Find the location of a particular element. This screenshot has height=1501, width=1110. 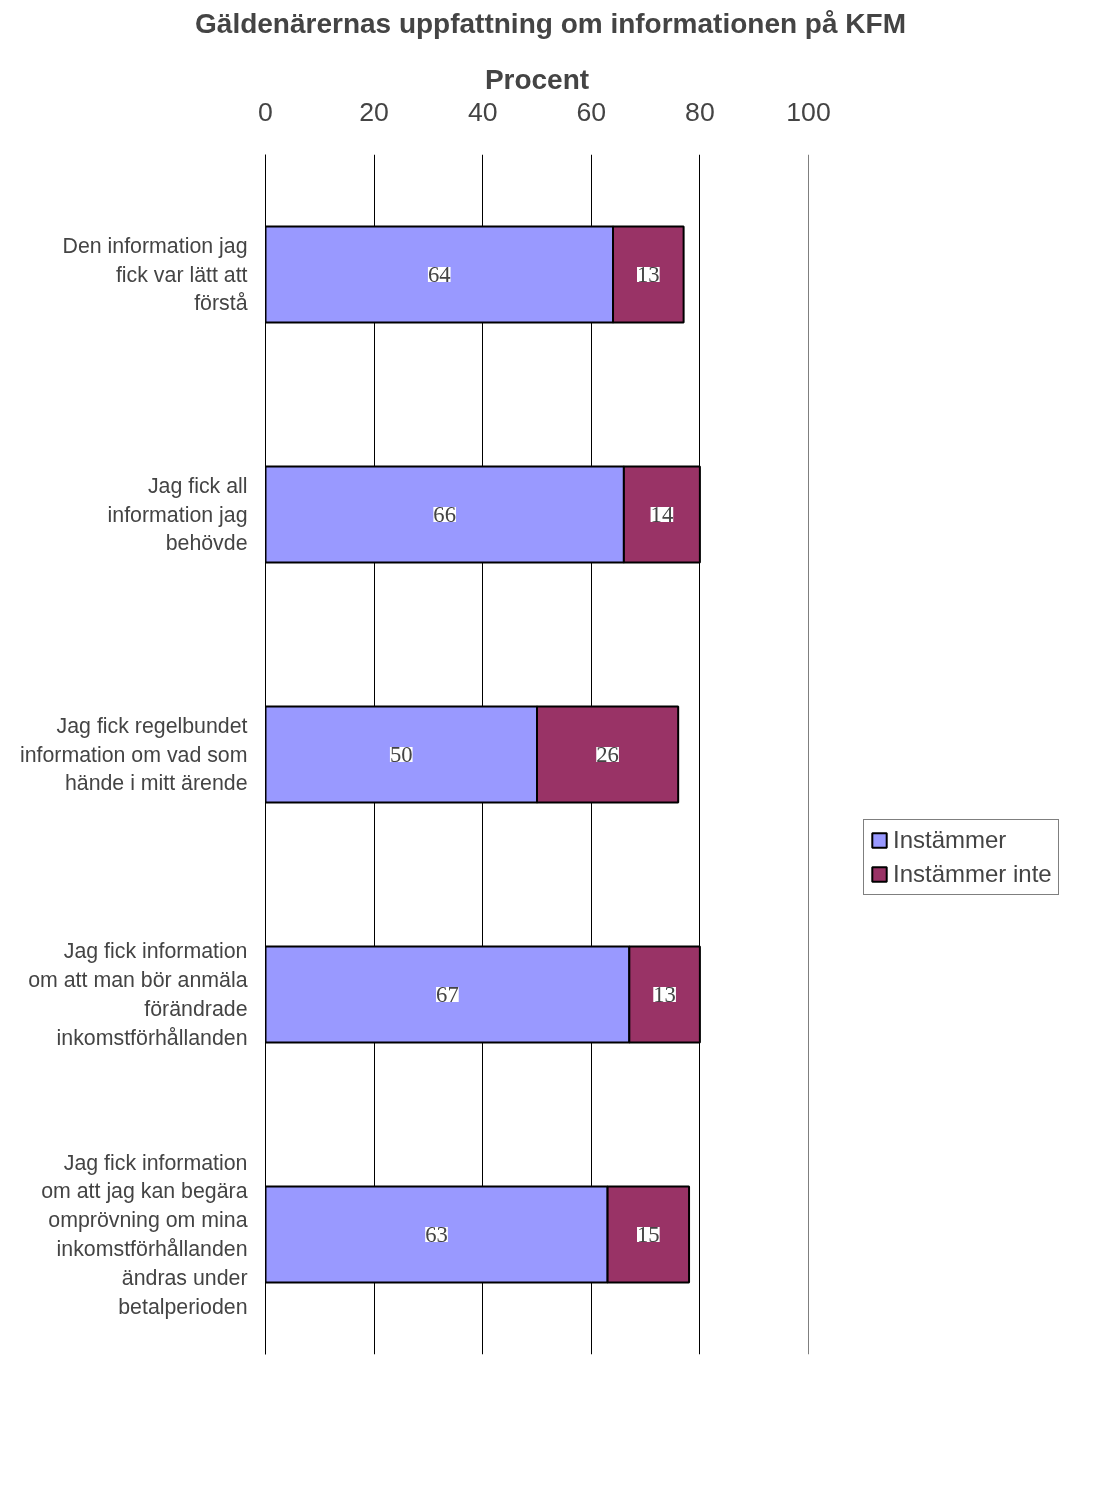

y-tick-label: Jag fick all information jag behövde is located at coordinates (177, 514).